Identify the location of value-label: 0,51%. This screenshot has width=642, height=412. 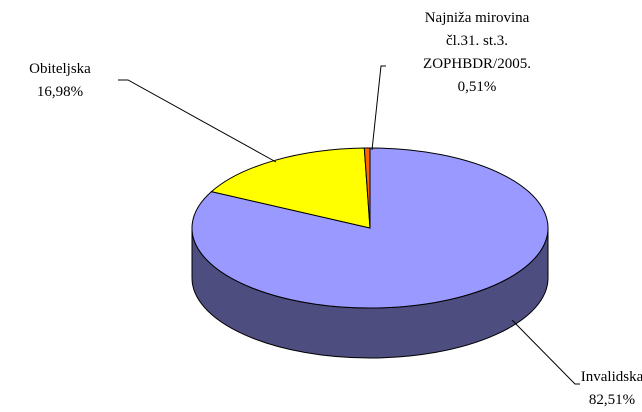
(477, 87).